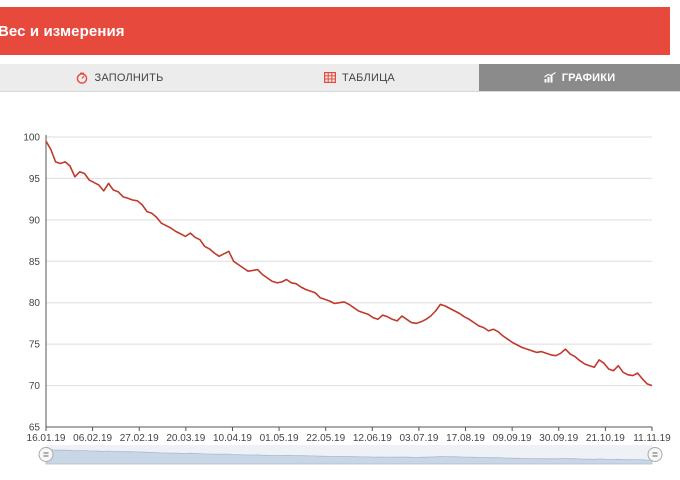 This screenshot has height=480, width=680. What do you see at coordinates (46, 454) in the screenshot?
I see `navigator-left-handle` at bounding box center [46, 454].